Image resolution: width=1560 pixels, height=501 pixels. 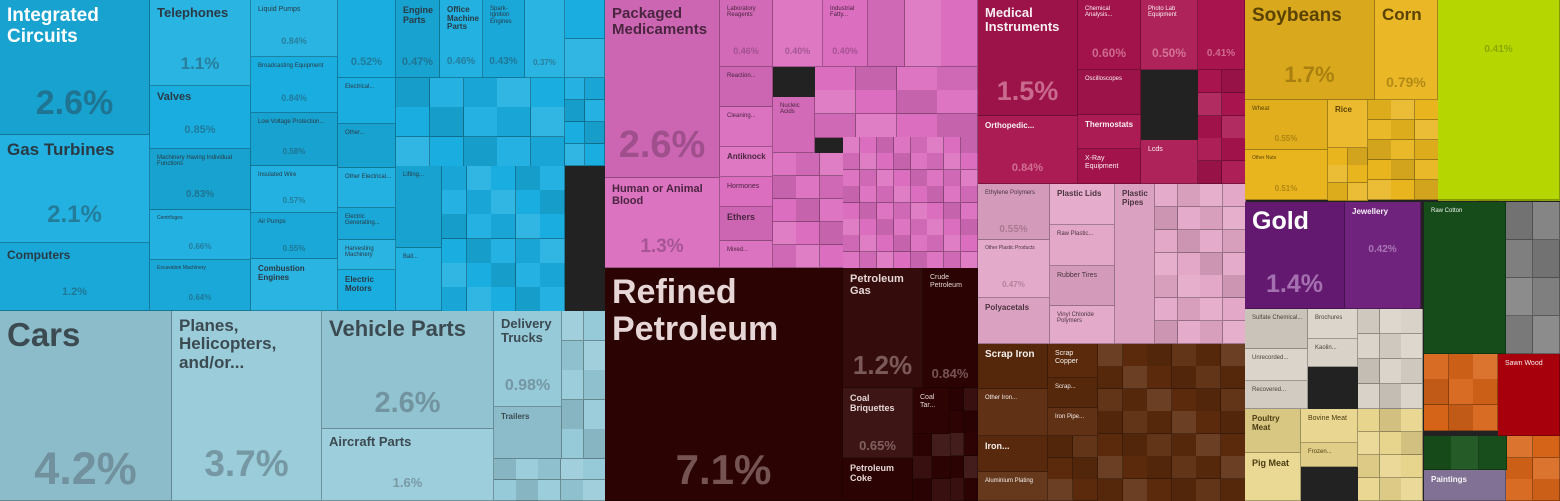 What do you see at coordinates (1109, 35) in the screenshot?
I see `treemap-tile-chemical-analysis: Chemical Analysis... 0.60%` at bounding box center [1109, 35].